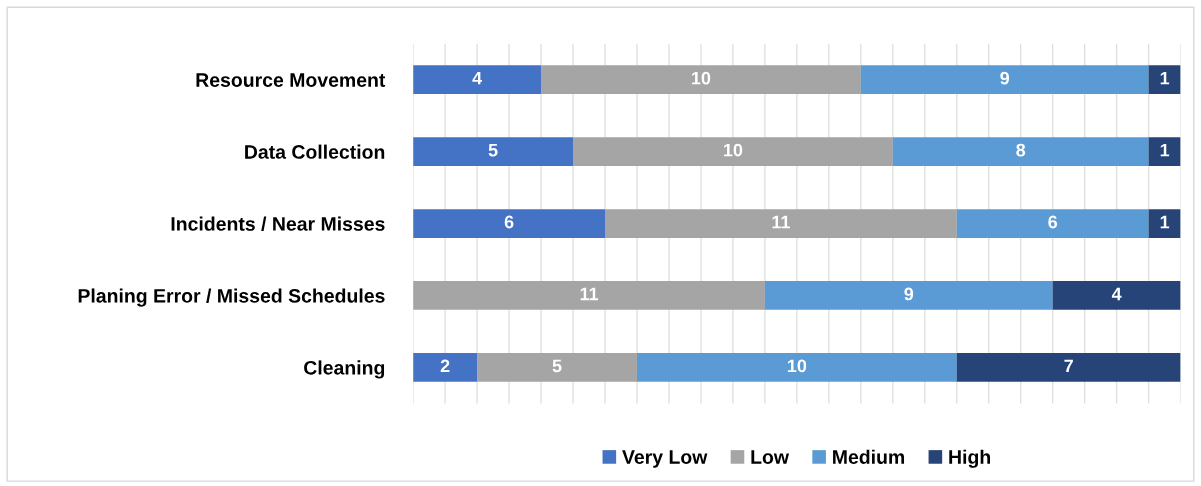  I want to click on y-tick-label: Cleaning, so click(344, 369).